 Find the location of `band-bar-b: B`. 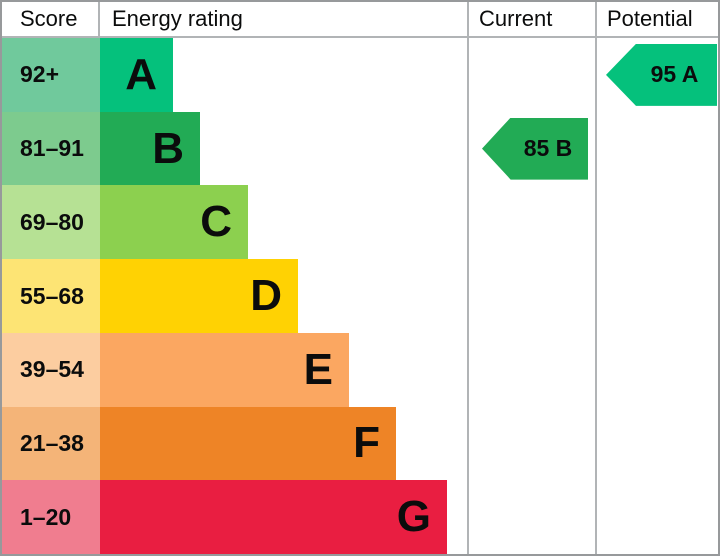

band-bar-b: B is located at coordinates (150, 148).